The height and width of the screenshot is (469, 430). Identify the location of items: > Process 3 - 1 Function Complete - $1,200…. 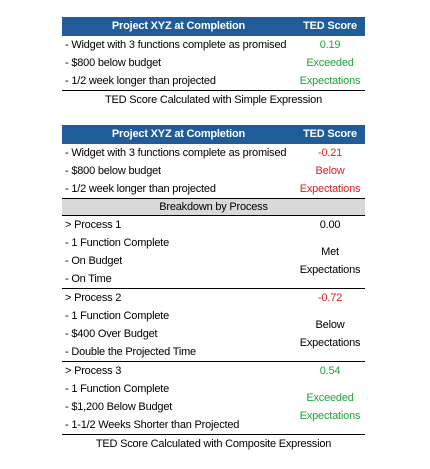
(178, 398).